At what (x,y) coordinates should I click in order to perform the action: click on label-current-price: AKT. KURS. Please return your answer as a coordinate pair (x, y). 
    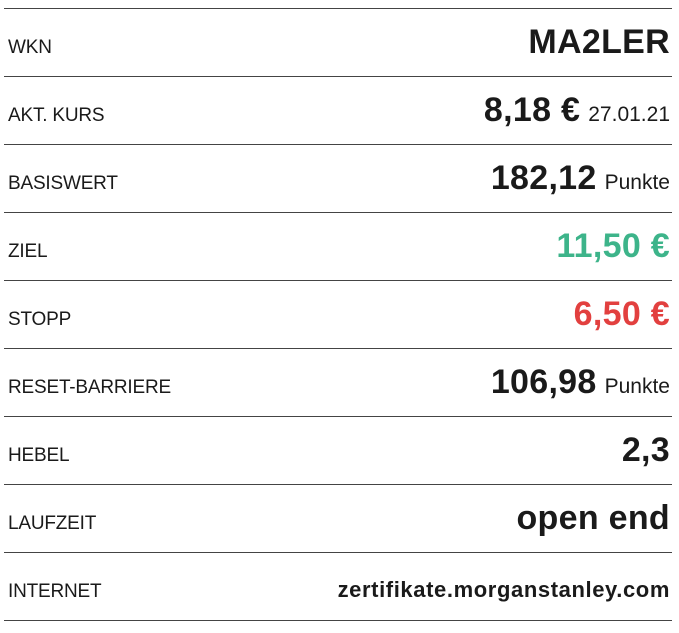
    Looking at the image, I should click on (56, 115).